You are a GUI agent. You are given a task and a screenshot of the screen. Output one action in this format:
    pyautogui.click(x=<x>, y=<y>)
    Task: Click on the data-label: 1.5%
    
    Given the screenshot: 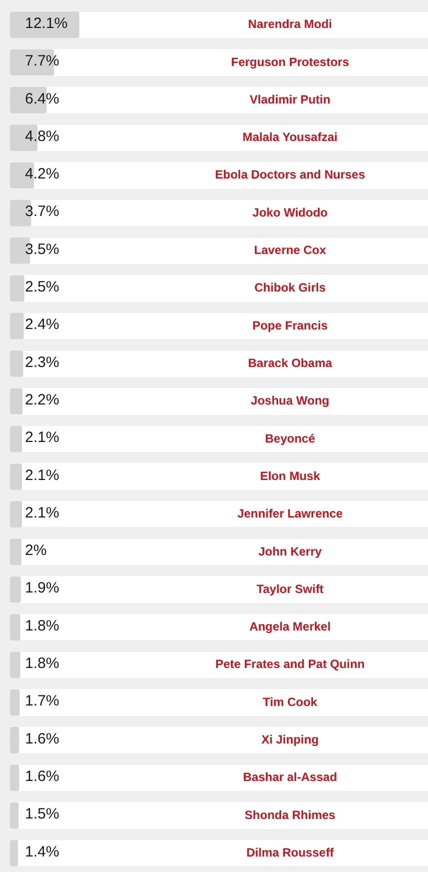 What is the action you would take?
    pyautogui.click(x=42, y=814)
    